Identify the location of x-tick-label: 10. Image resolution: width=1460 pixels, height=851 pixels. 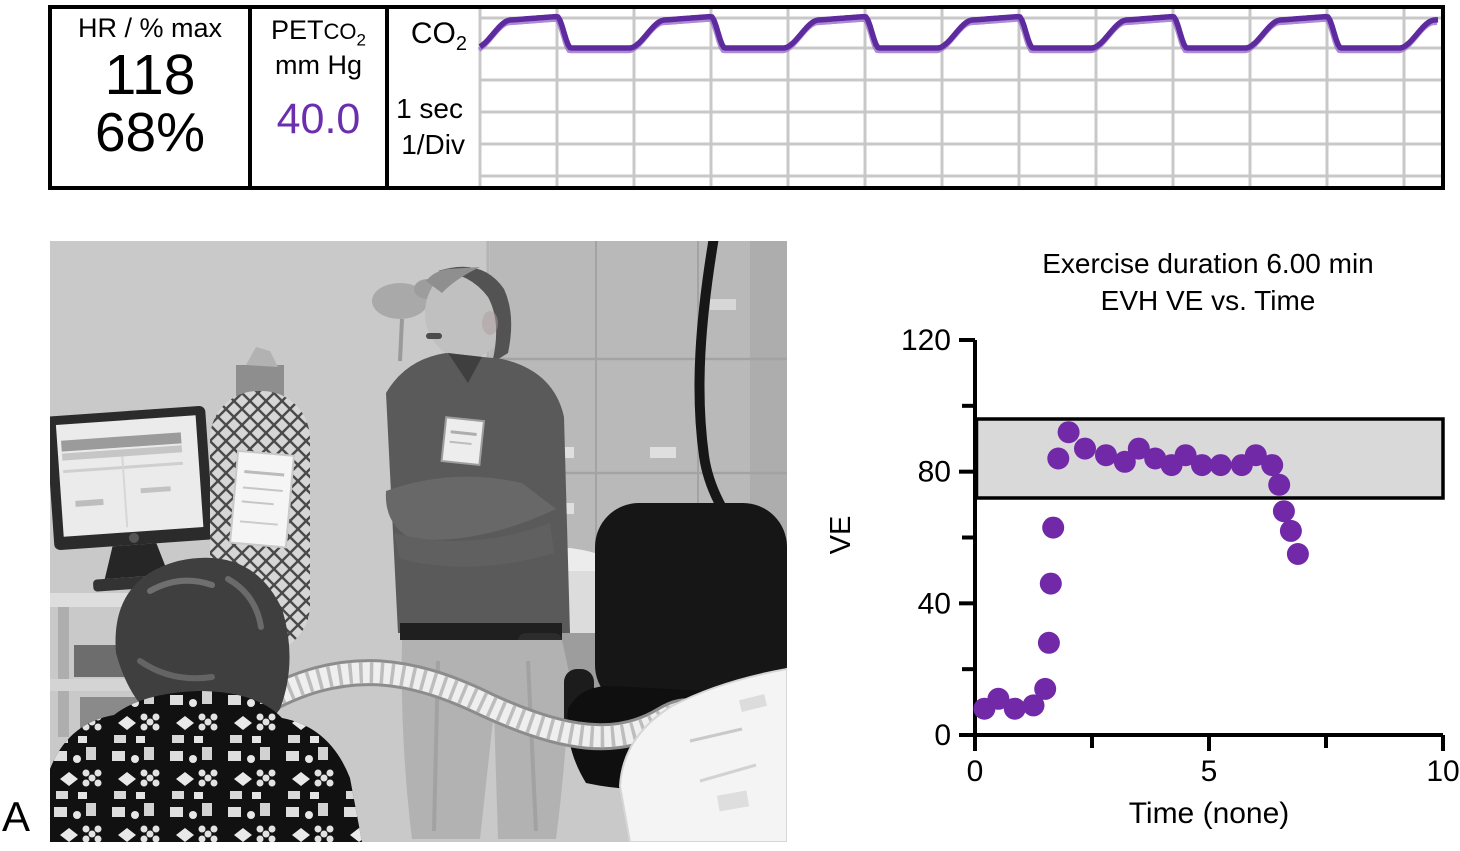
(1442, 771).